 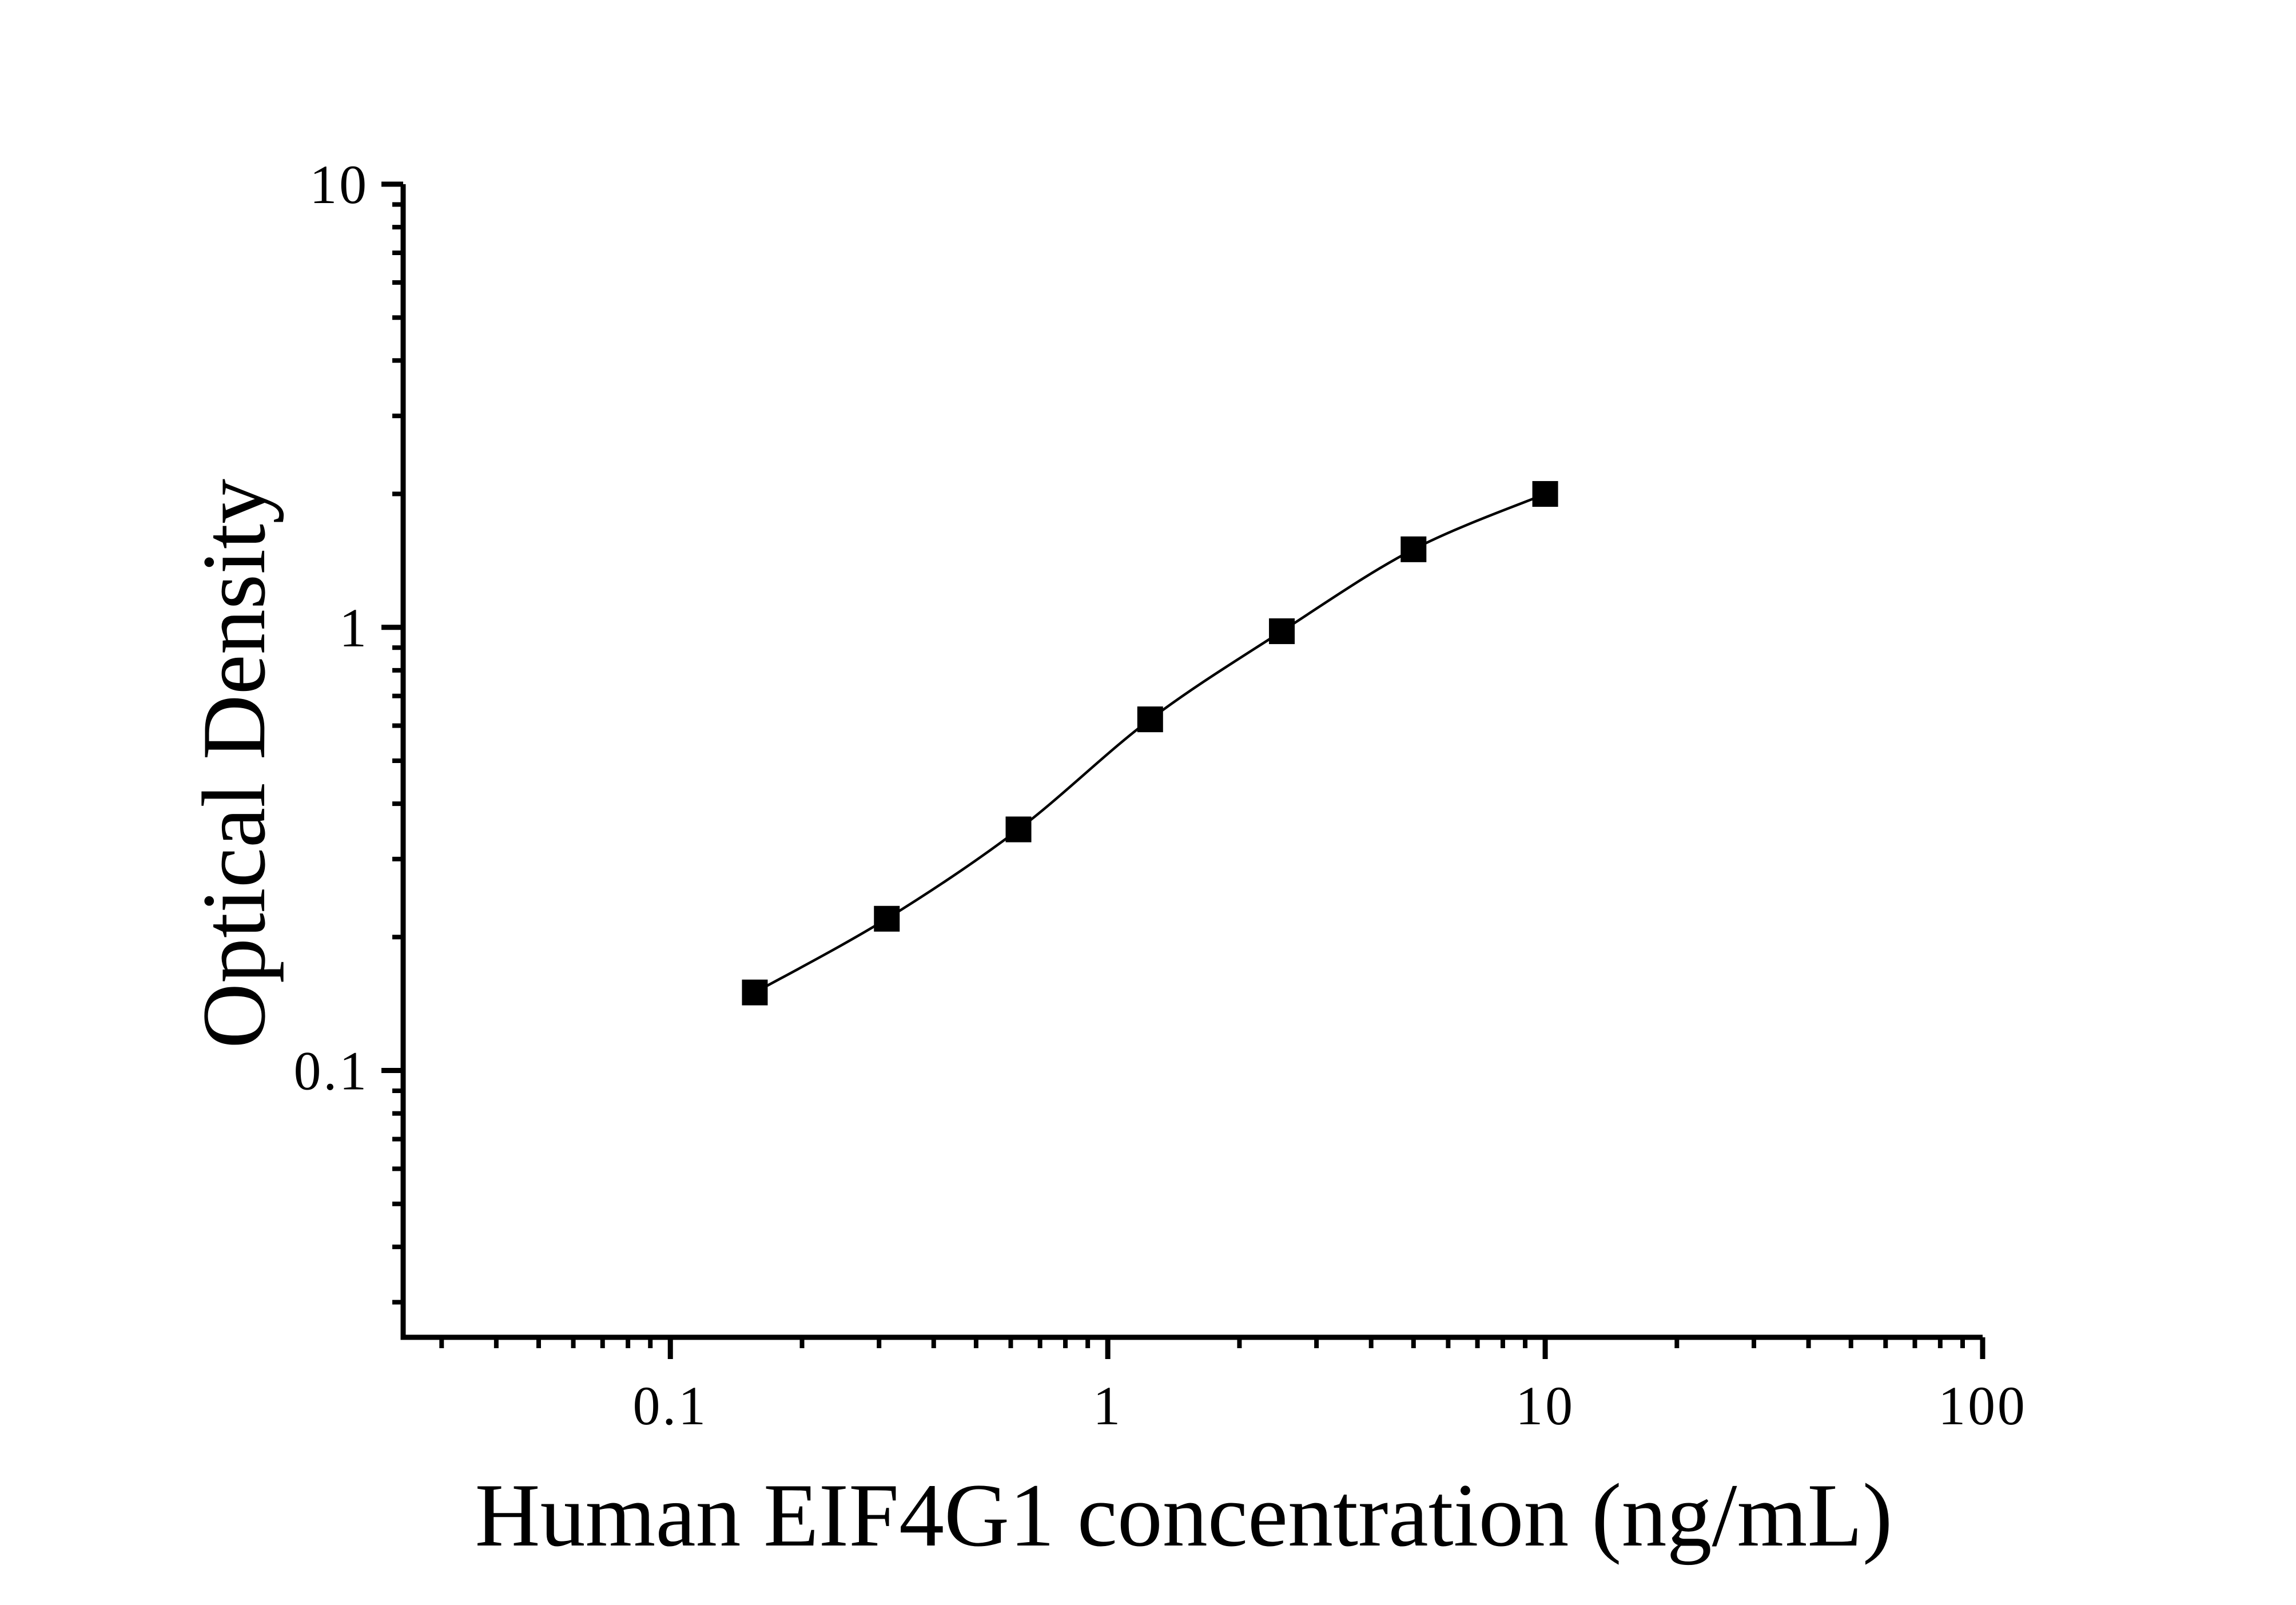 I want to click on data-point-markers, so click(x=1150, y=743).